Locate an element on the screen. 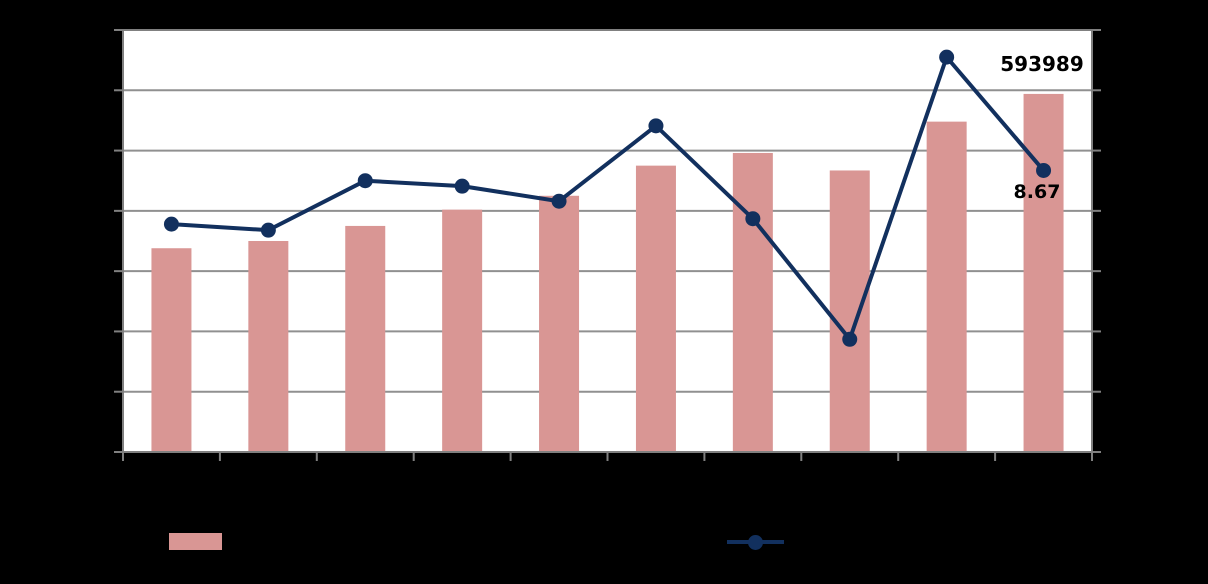 Image resolution: width=1208 pixels, height=584 pixels. data-label-last-point: 8.67 is located at coordinates (1037, 192).